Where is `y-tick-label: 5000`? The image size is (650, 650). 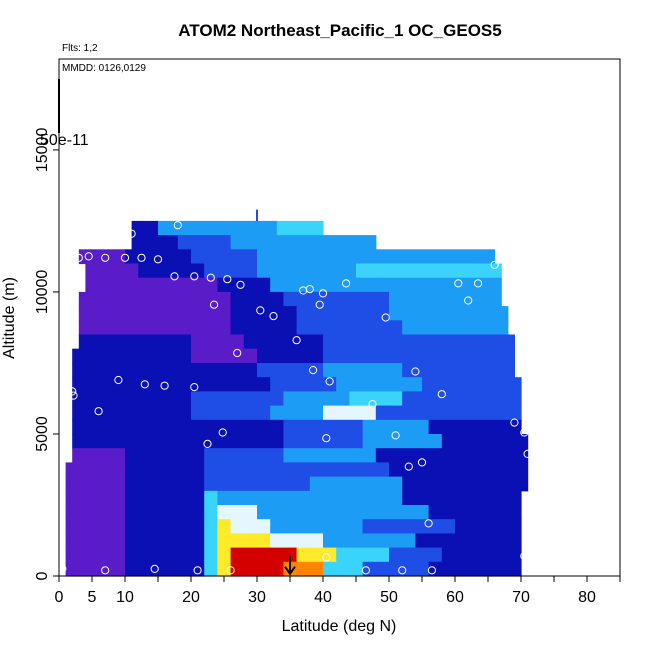 y-tick-label: 5000 is located at coordinates (42, 434).